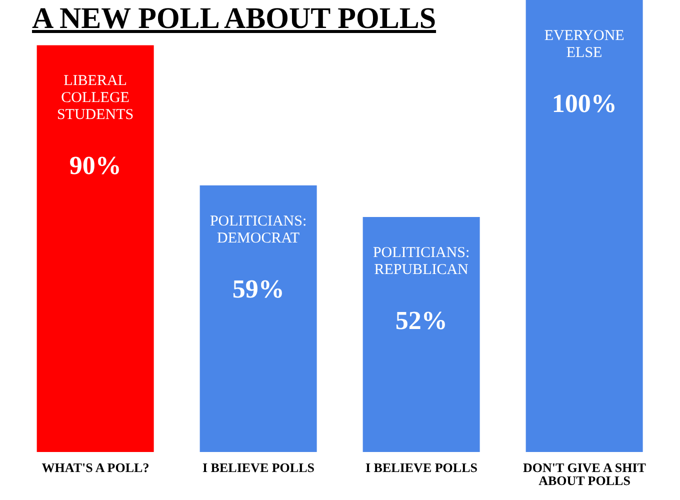 The height and width of the screenshot is (500, 680). Describe the element at coordinates (258, 229) in the screenshot. I see `annotation: POLITICIANS: DEMOCRAT` at that location.